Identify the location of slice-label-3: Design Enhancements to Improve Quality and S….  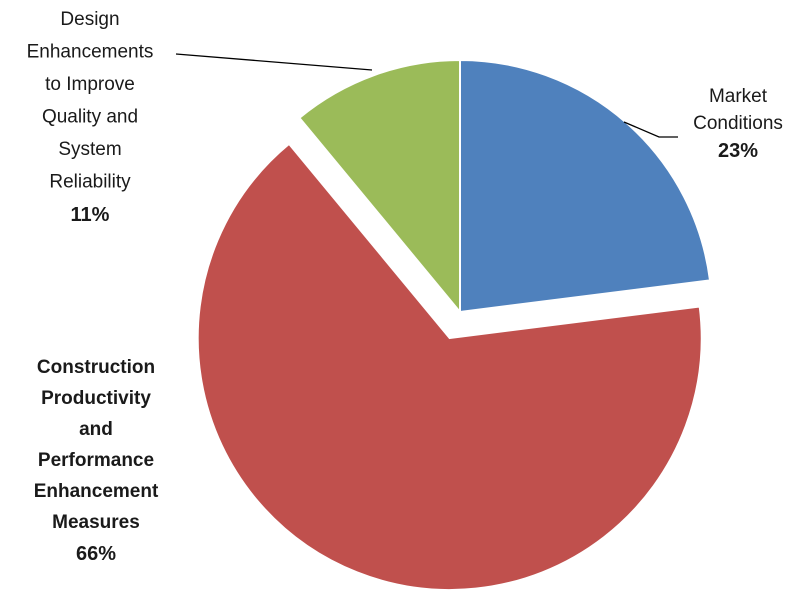
(90, 117).